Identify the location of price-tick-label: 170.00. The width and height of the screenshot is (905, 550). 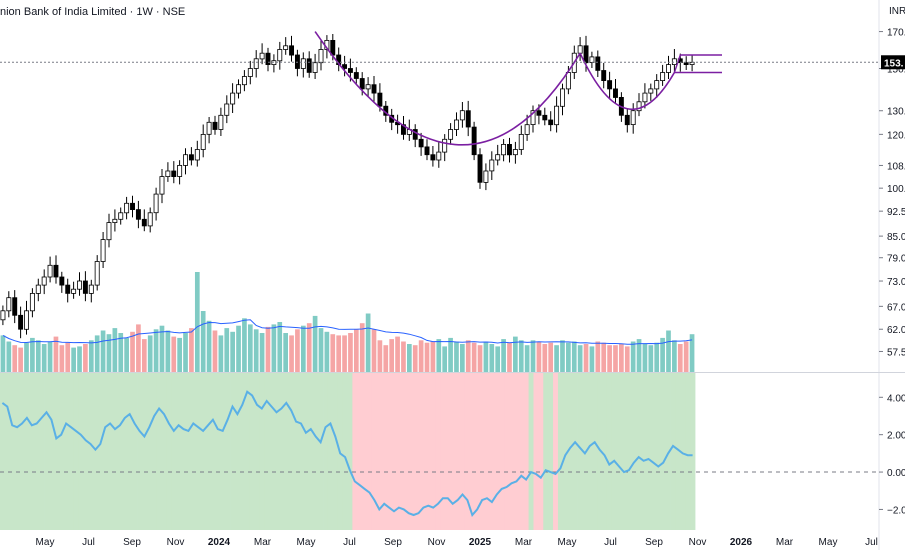
(896, 33).